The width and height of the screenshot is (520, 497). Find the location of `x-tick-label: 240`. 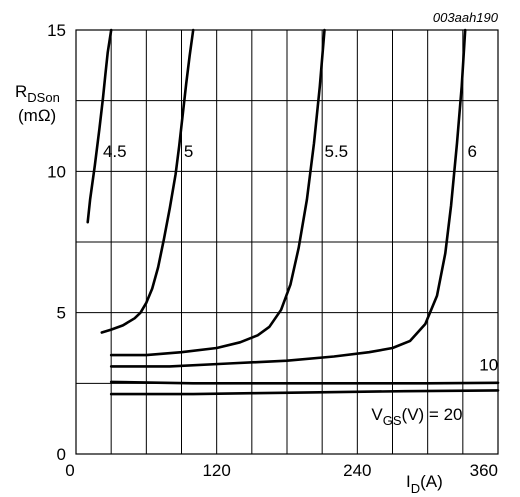

x-tick-label: 240 is located at coordinates (357, 470).